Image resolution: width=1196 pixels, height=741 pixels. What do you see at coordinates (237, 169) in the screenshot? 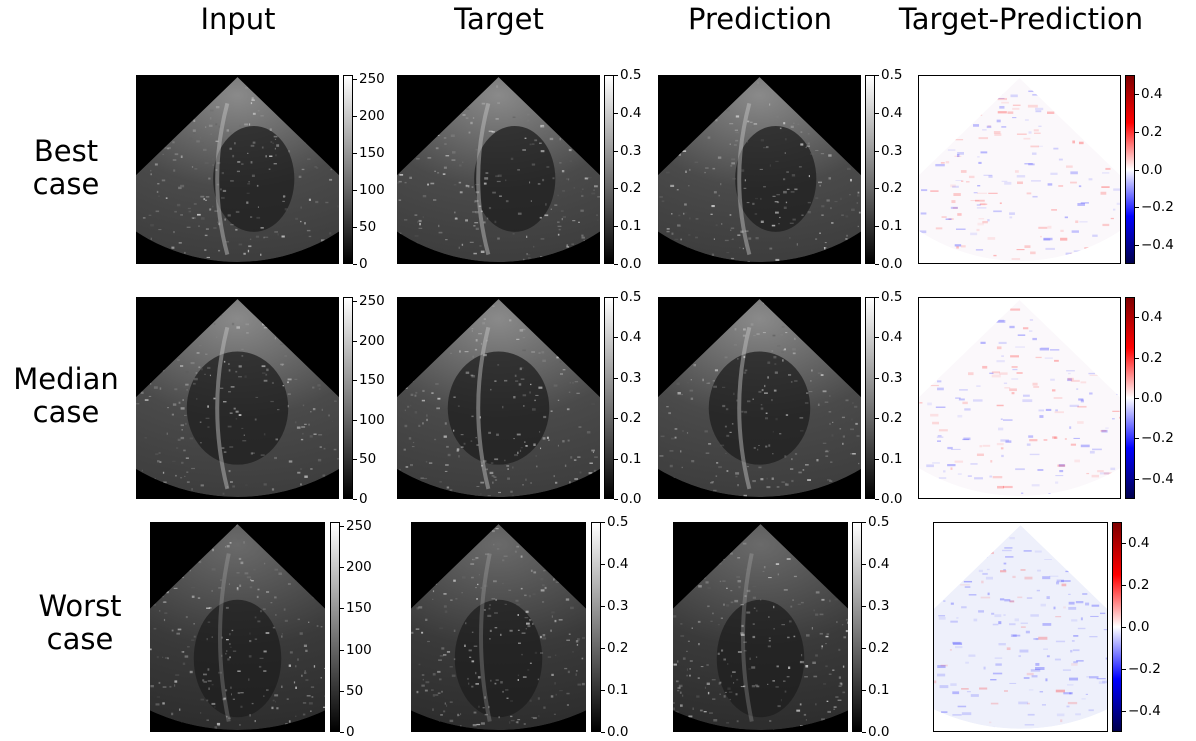
I see `best-case-input-image` at bounding box center [237, 169].